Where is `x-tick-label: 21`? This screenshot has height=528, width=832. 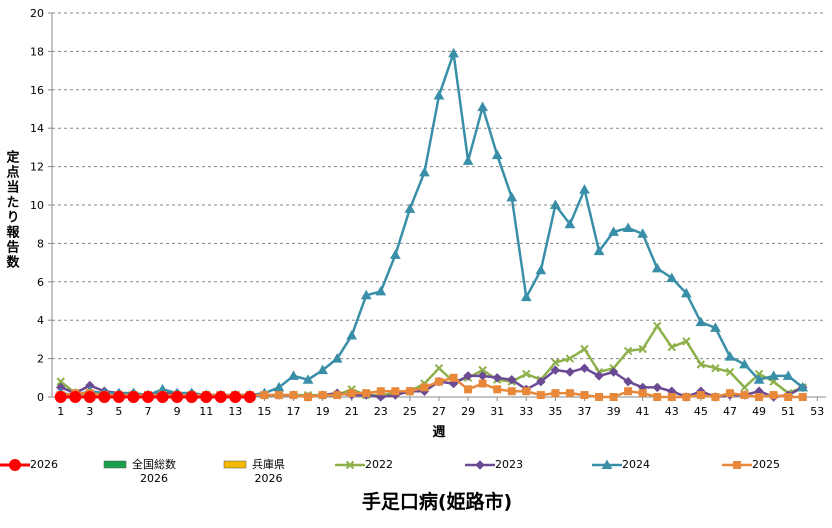
x-tick-label: 21 is located at coordinates (352, 411).